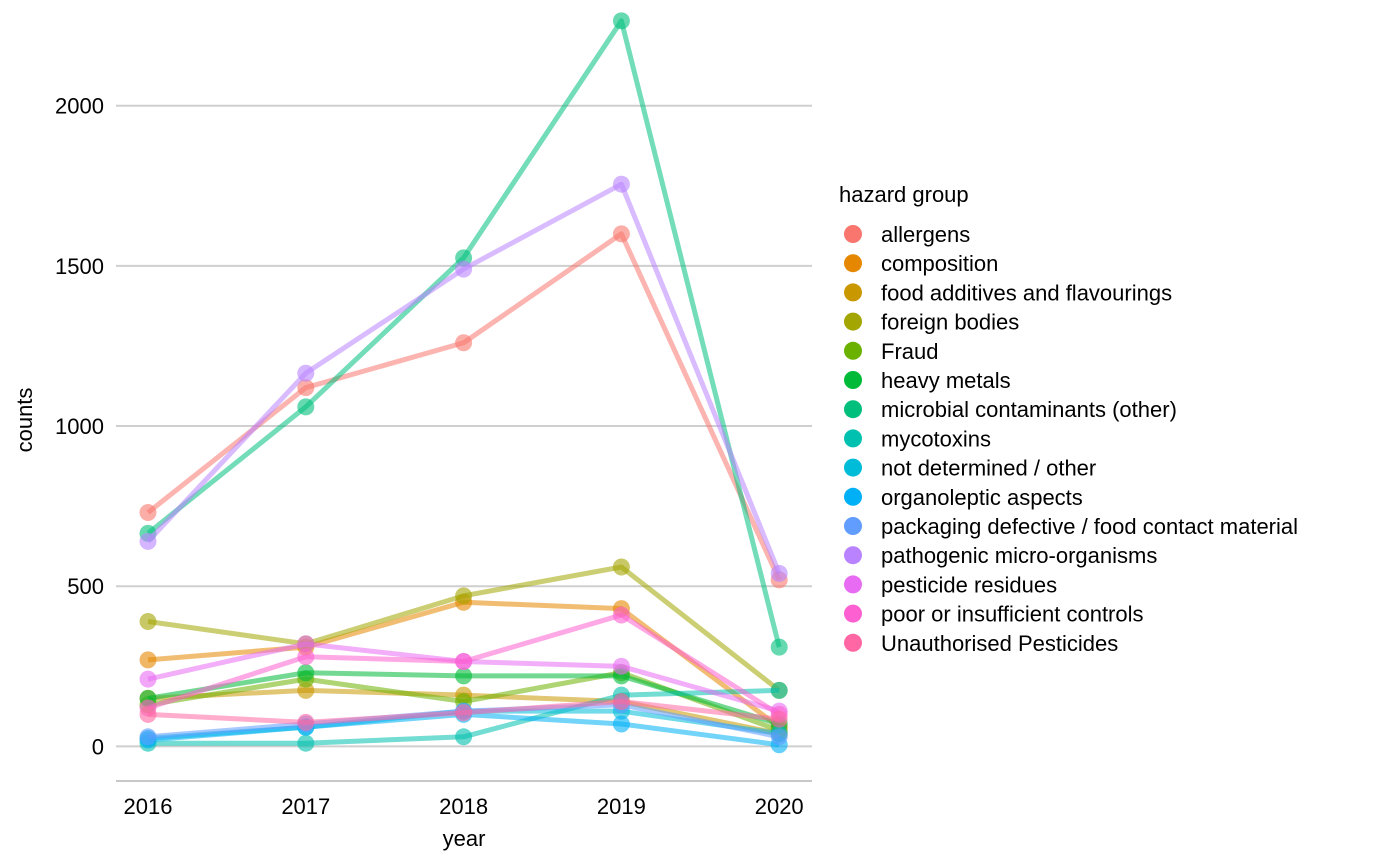 This screenshot has width=1400, height=865. I want to click on legend-item: mycotoxins, so click(917, 438).